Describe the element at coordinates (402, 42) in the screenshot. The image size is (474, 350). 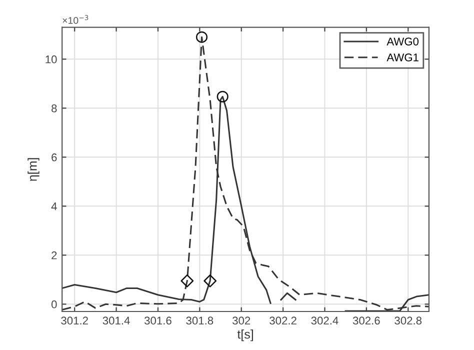
I see `legend-label: AWG0` at that location.